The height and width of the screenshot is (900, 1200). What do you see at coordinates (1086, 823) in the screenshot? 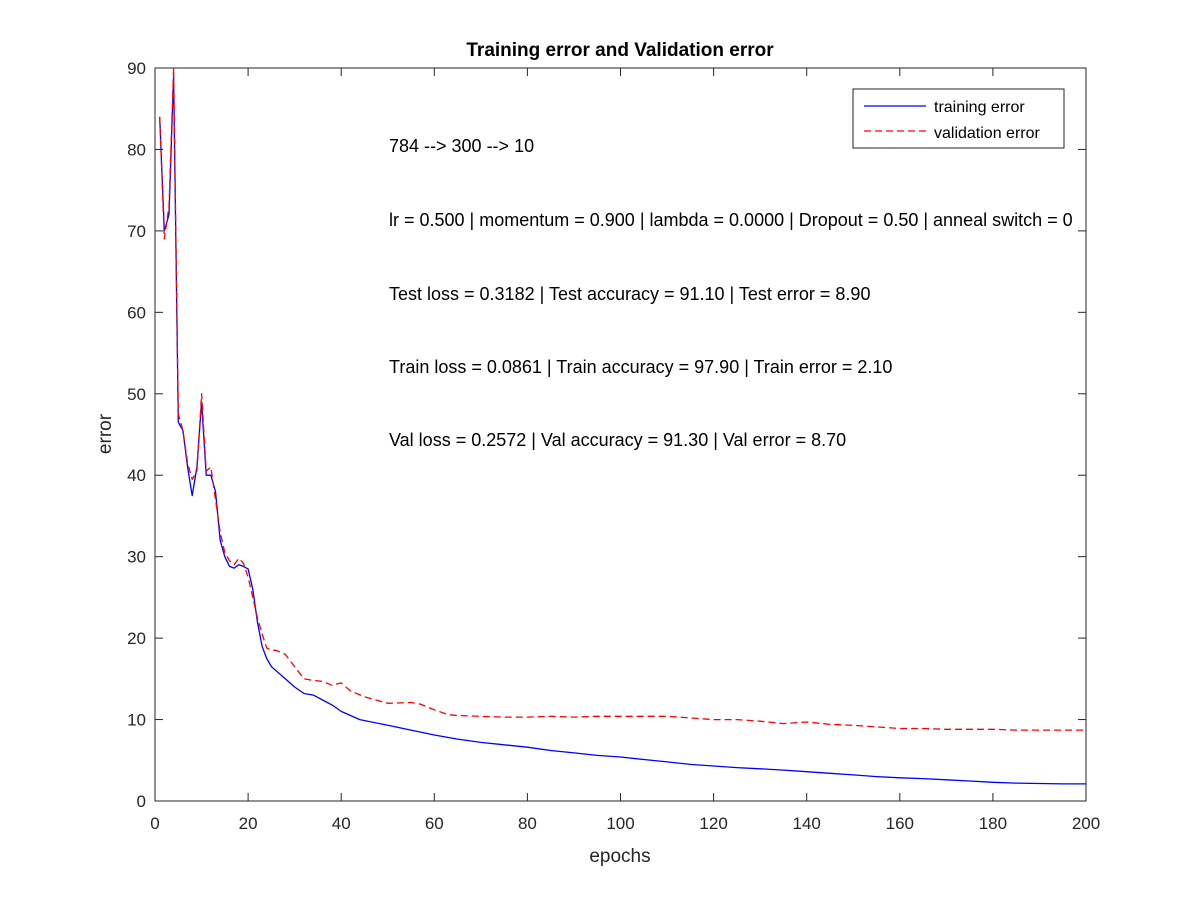
I see `x-tick-label: 200` at bounding box center [1086, 823].